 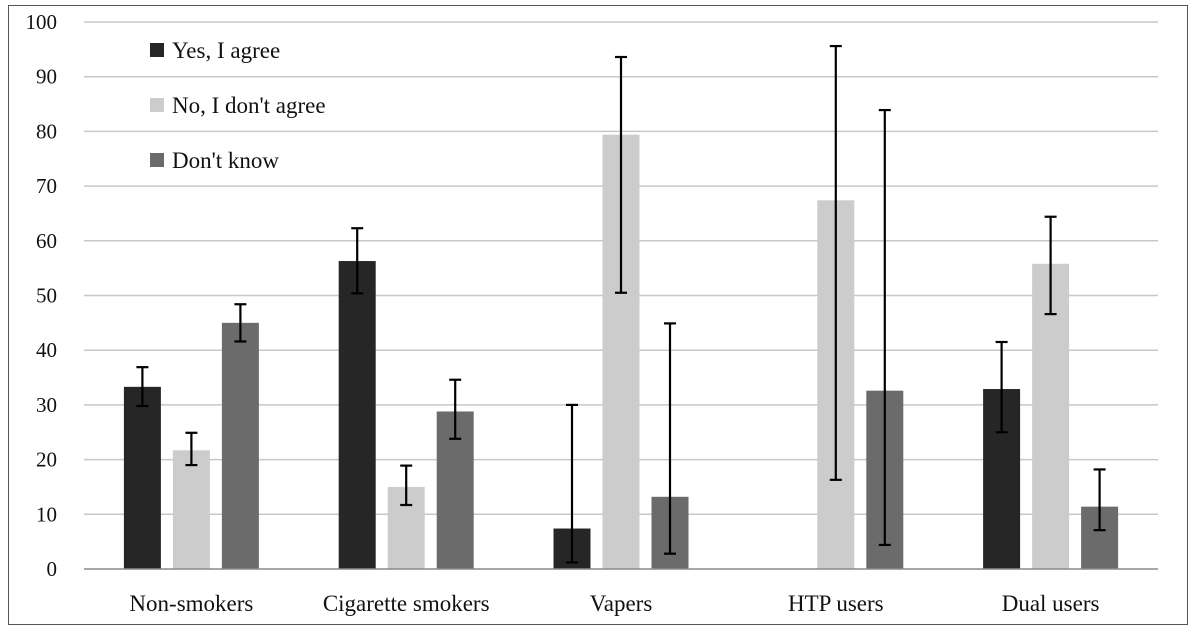 What do you see at coordinates (46, 77) in the screenshot?
I see `y-tick-label: 90` at bounding box center [46, 77].